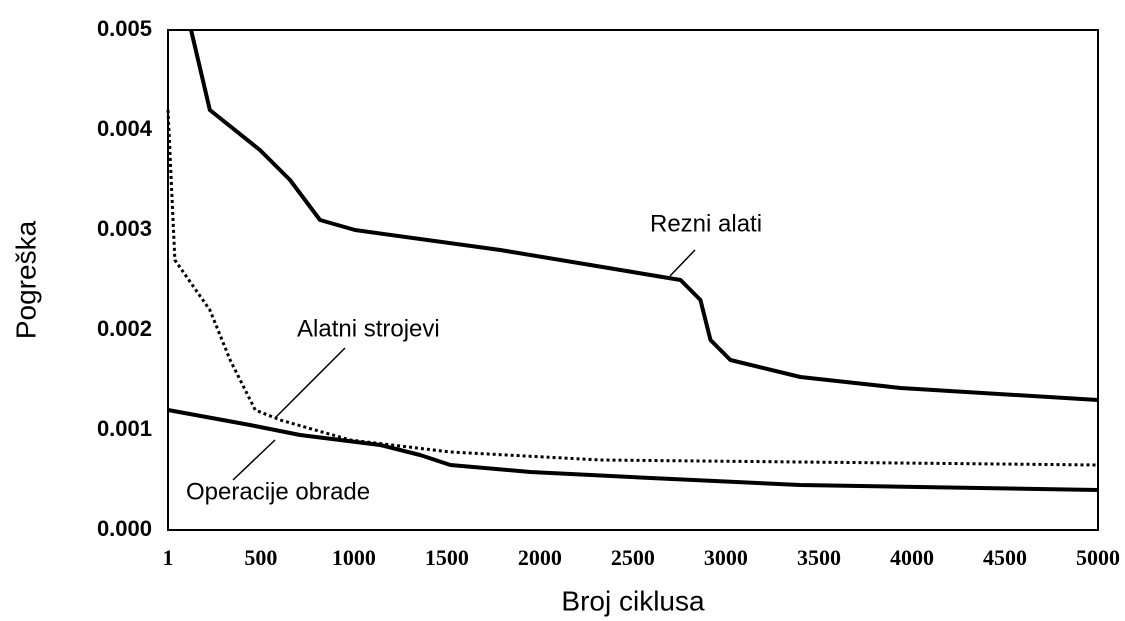 This screenshot has width=1125, height=621. Describe the element at coordinates (124, 528) in the screenshot. I see `y-tick-label: 0.000` at that location.